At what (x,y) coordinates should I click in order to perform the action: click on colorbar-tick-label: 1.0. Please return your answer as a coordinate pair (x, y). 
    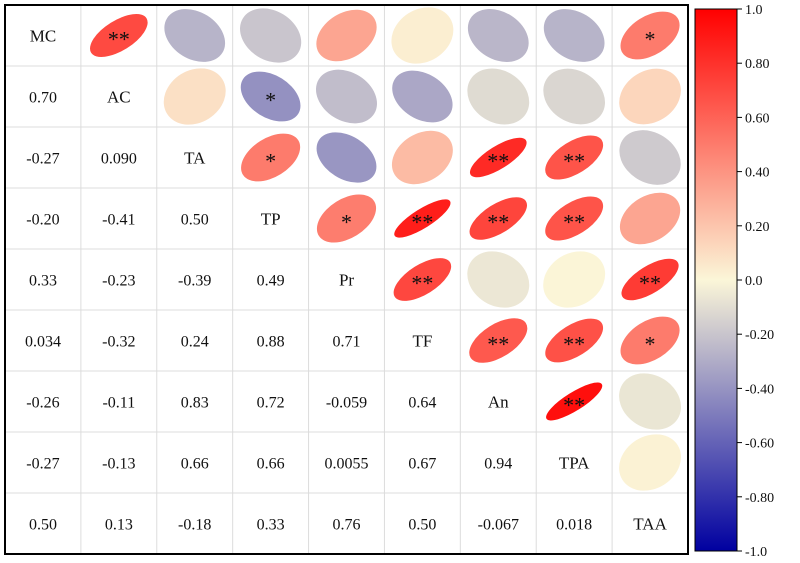
    Looking at the image, I should click on (754, 10).